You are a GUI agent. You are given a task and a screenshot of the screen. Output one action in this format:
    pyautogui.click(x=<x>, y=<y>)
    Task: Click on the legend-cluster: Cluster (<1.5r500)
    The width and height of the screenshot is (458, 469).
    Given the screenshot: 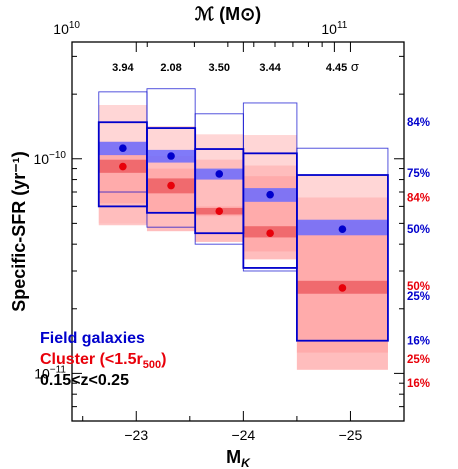 What is the action you would take?
    pyautogui.click(x=103, y=361)
    